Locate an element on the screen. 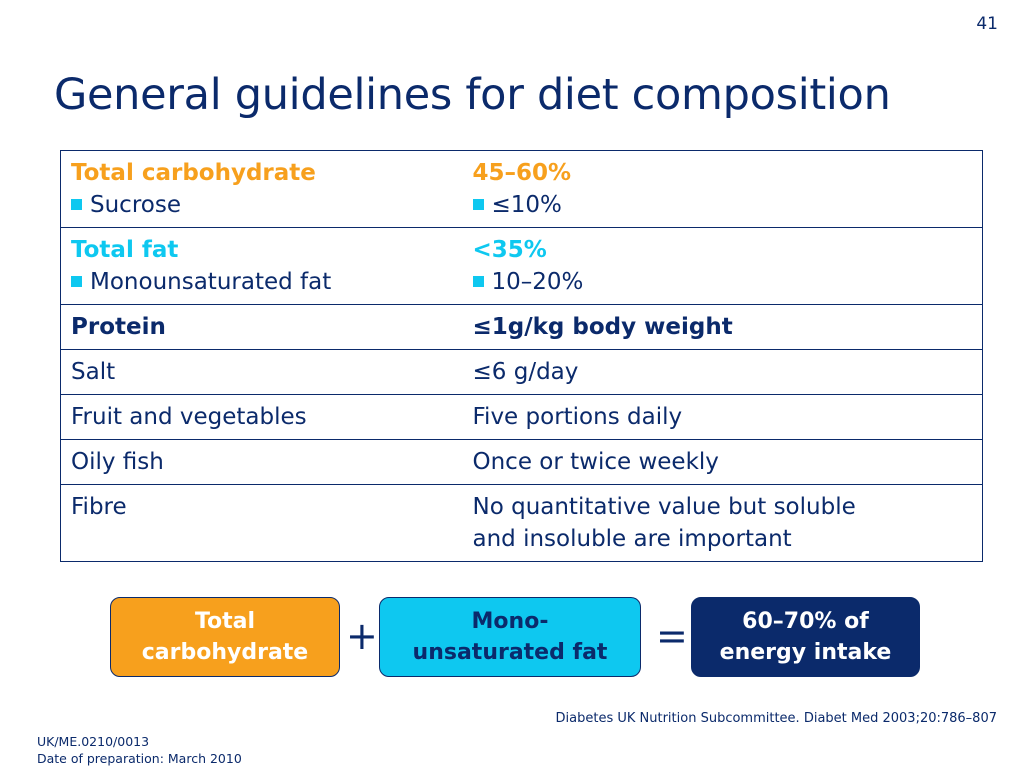 This screenshot has width=1024, height=768. row-value-line: No quantitative value but soluble is located at coordinates (664, 507).